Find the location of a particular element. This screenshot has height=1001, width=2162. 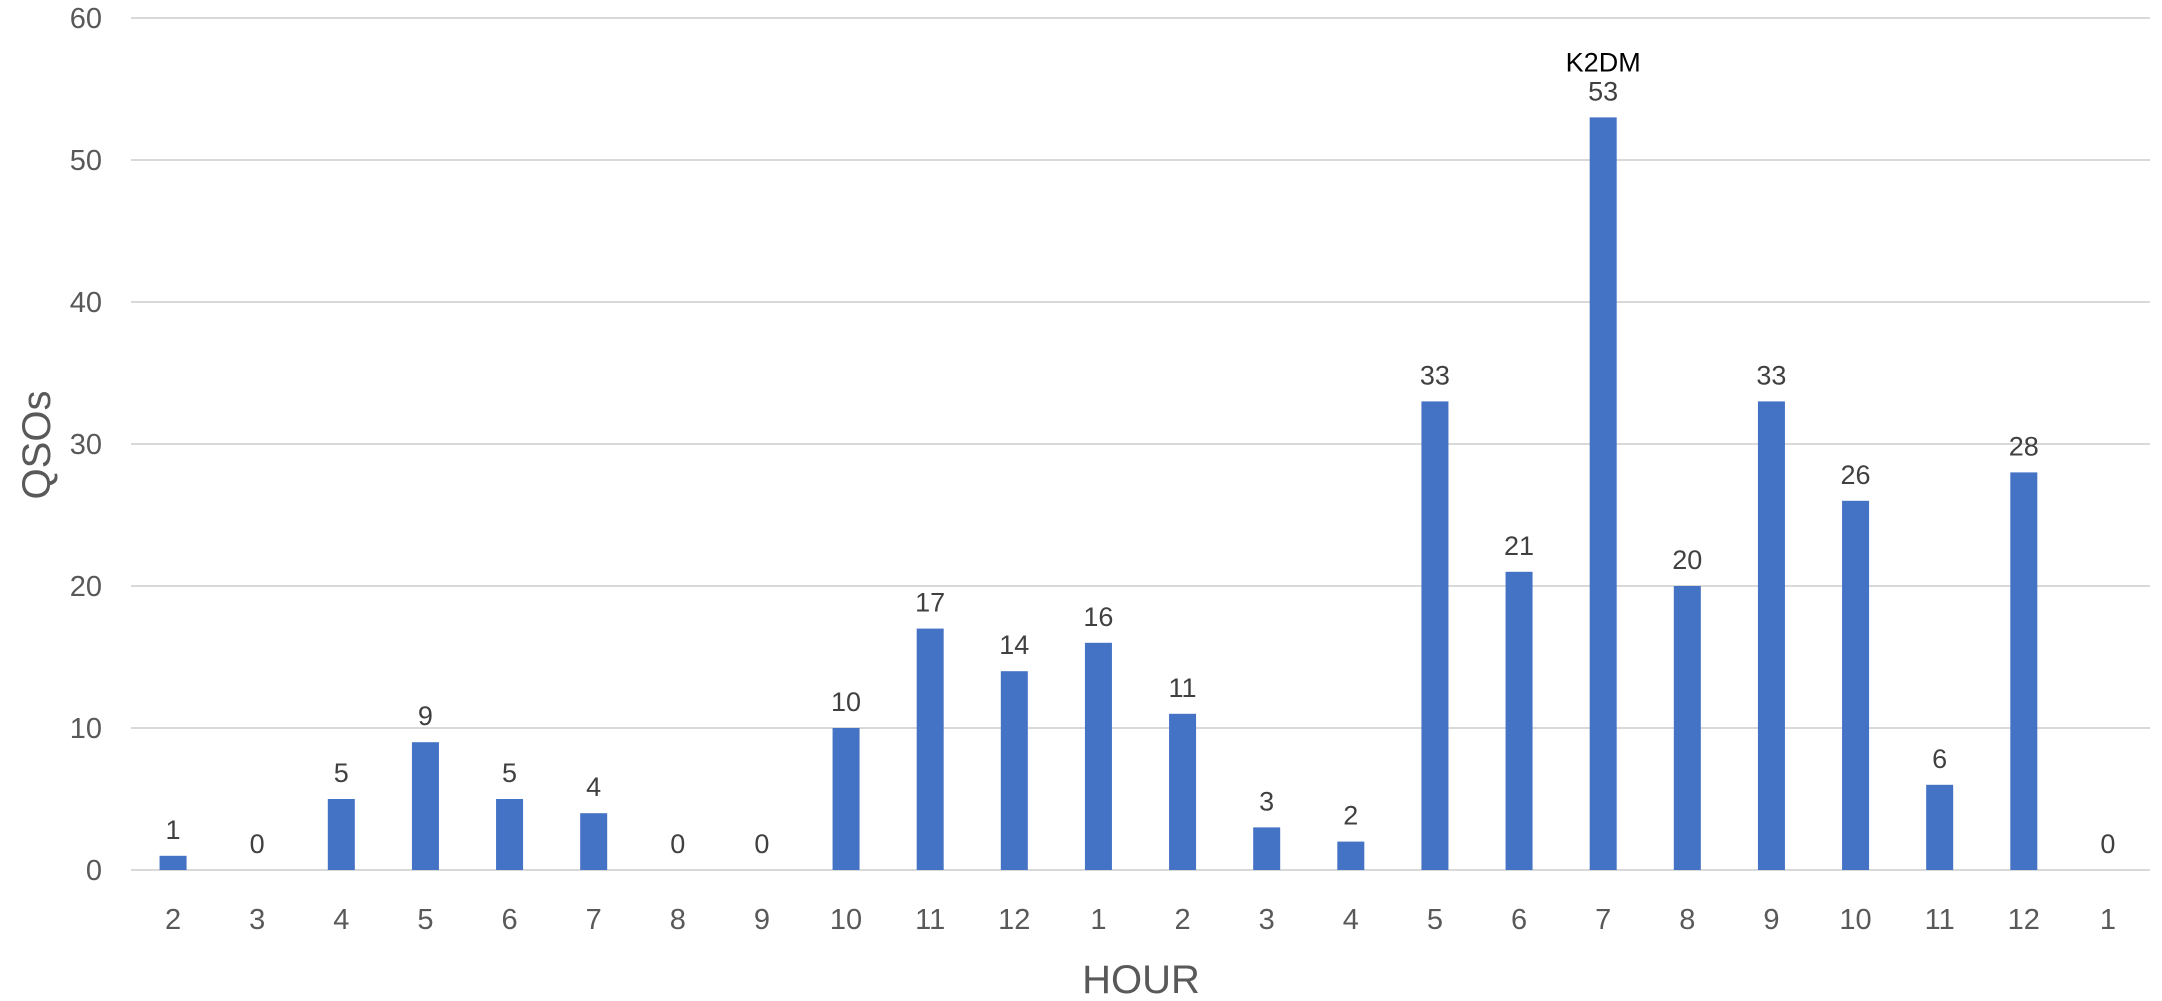

data-label: 3 is located at coordinates (1266, 801).